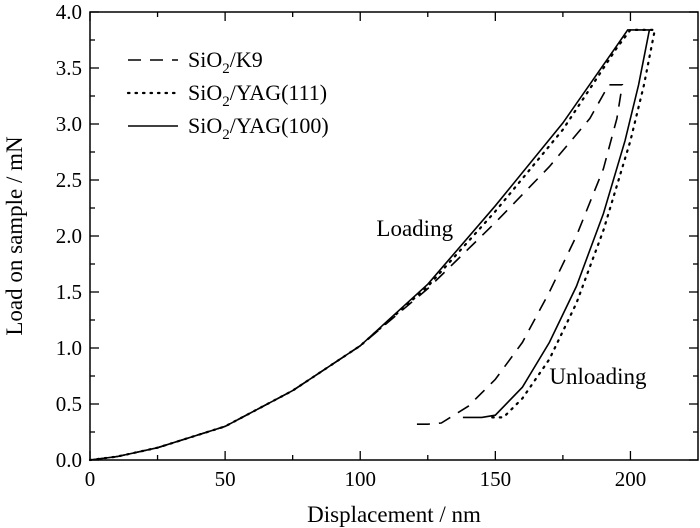  I want to click on legend-label: SiO2/K9, so click(225, 62).